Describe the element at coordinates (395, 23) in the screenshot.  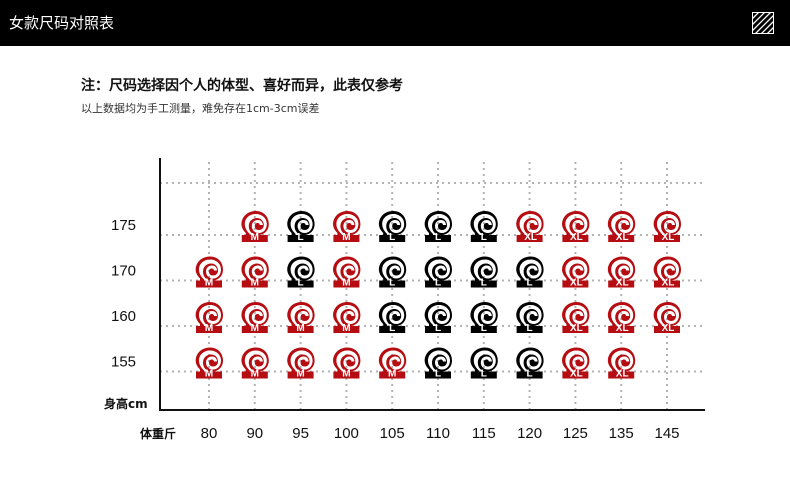
I see `header-bar: 女款尺码对照表` at that location.